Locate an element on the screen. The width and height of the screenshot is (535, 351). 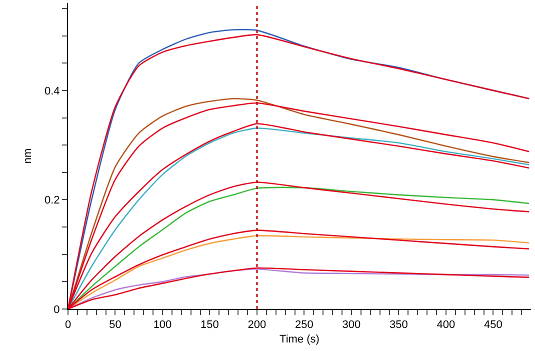
x-tick-label: 400 is located at coordinates (446, 325).